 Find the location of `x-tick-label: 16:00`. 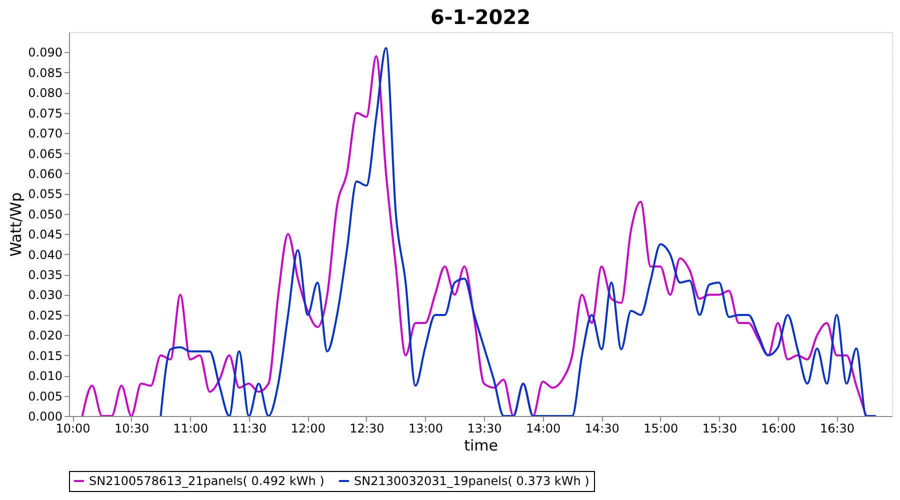

x-tick-label: 16:00 is located at coordinates (778, 429).